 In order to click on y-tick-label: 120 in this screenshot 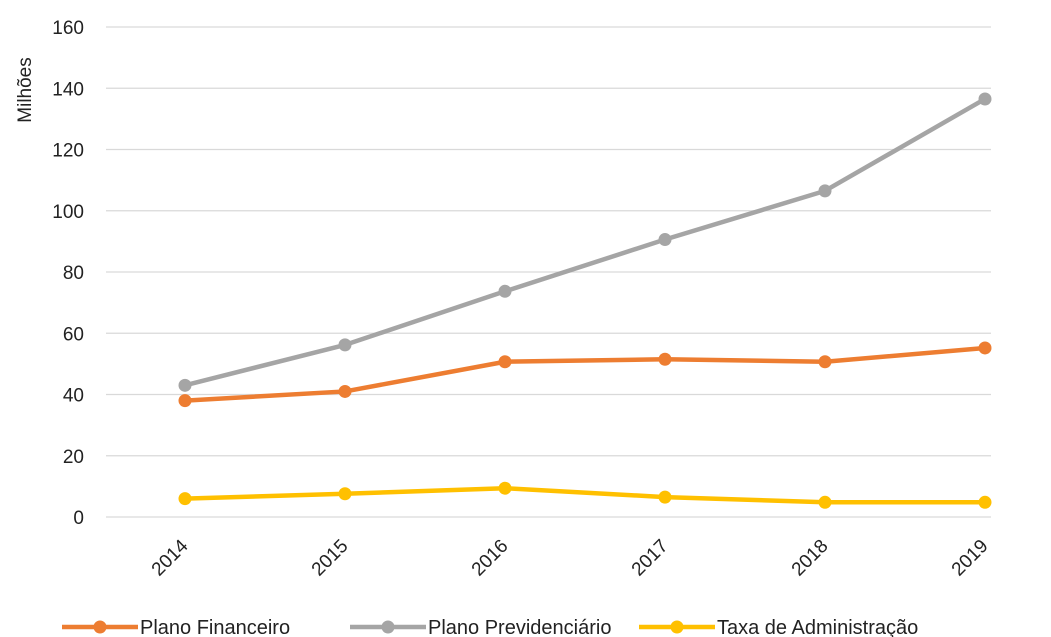, I will do `click(68, 151)`.